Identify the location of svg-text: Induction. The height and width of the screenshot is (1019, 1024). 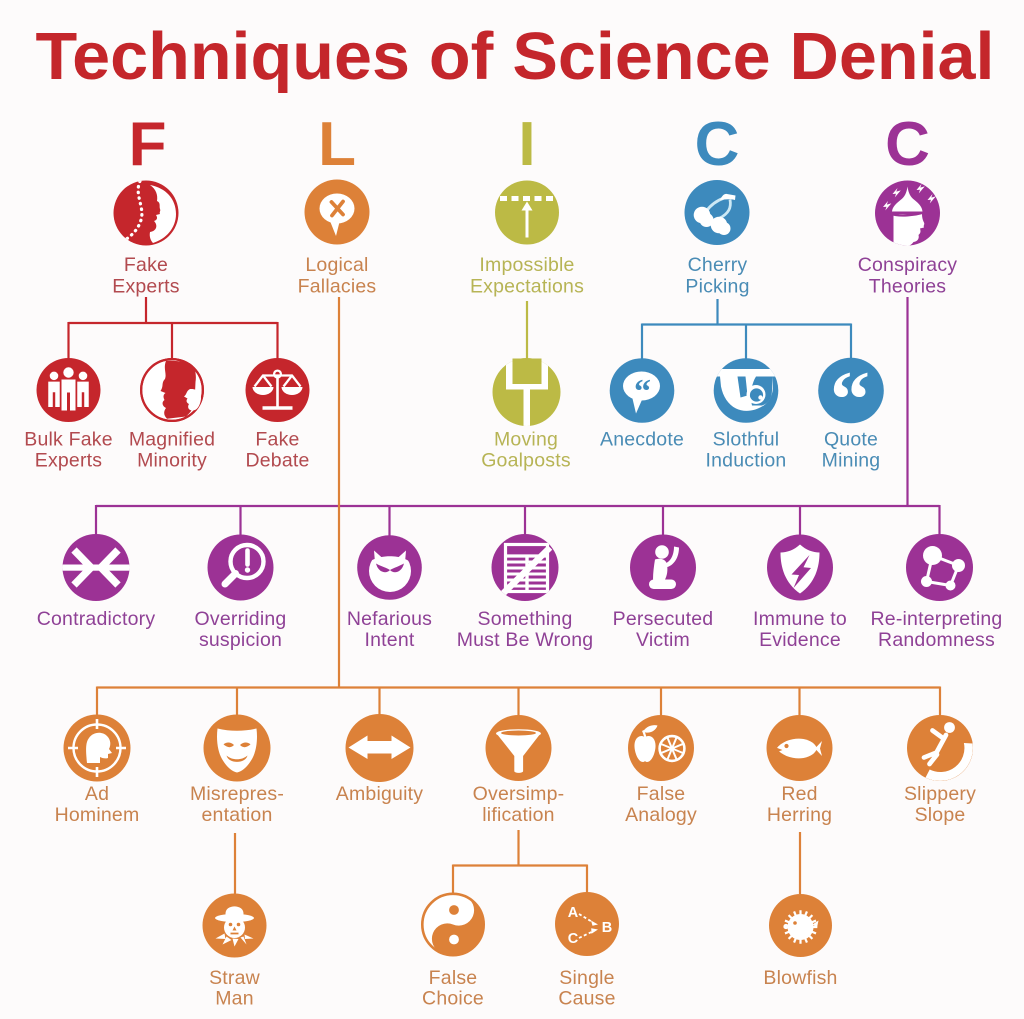
(746, 461).